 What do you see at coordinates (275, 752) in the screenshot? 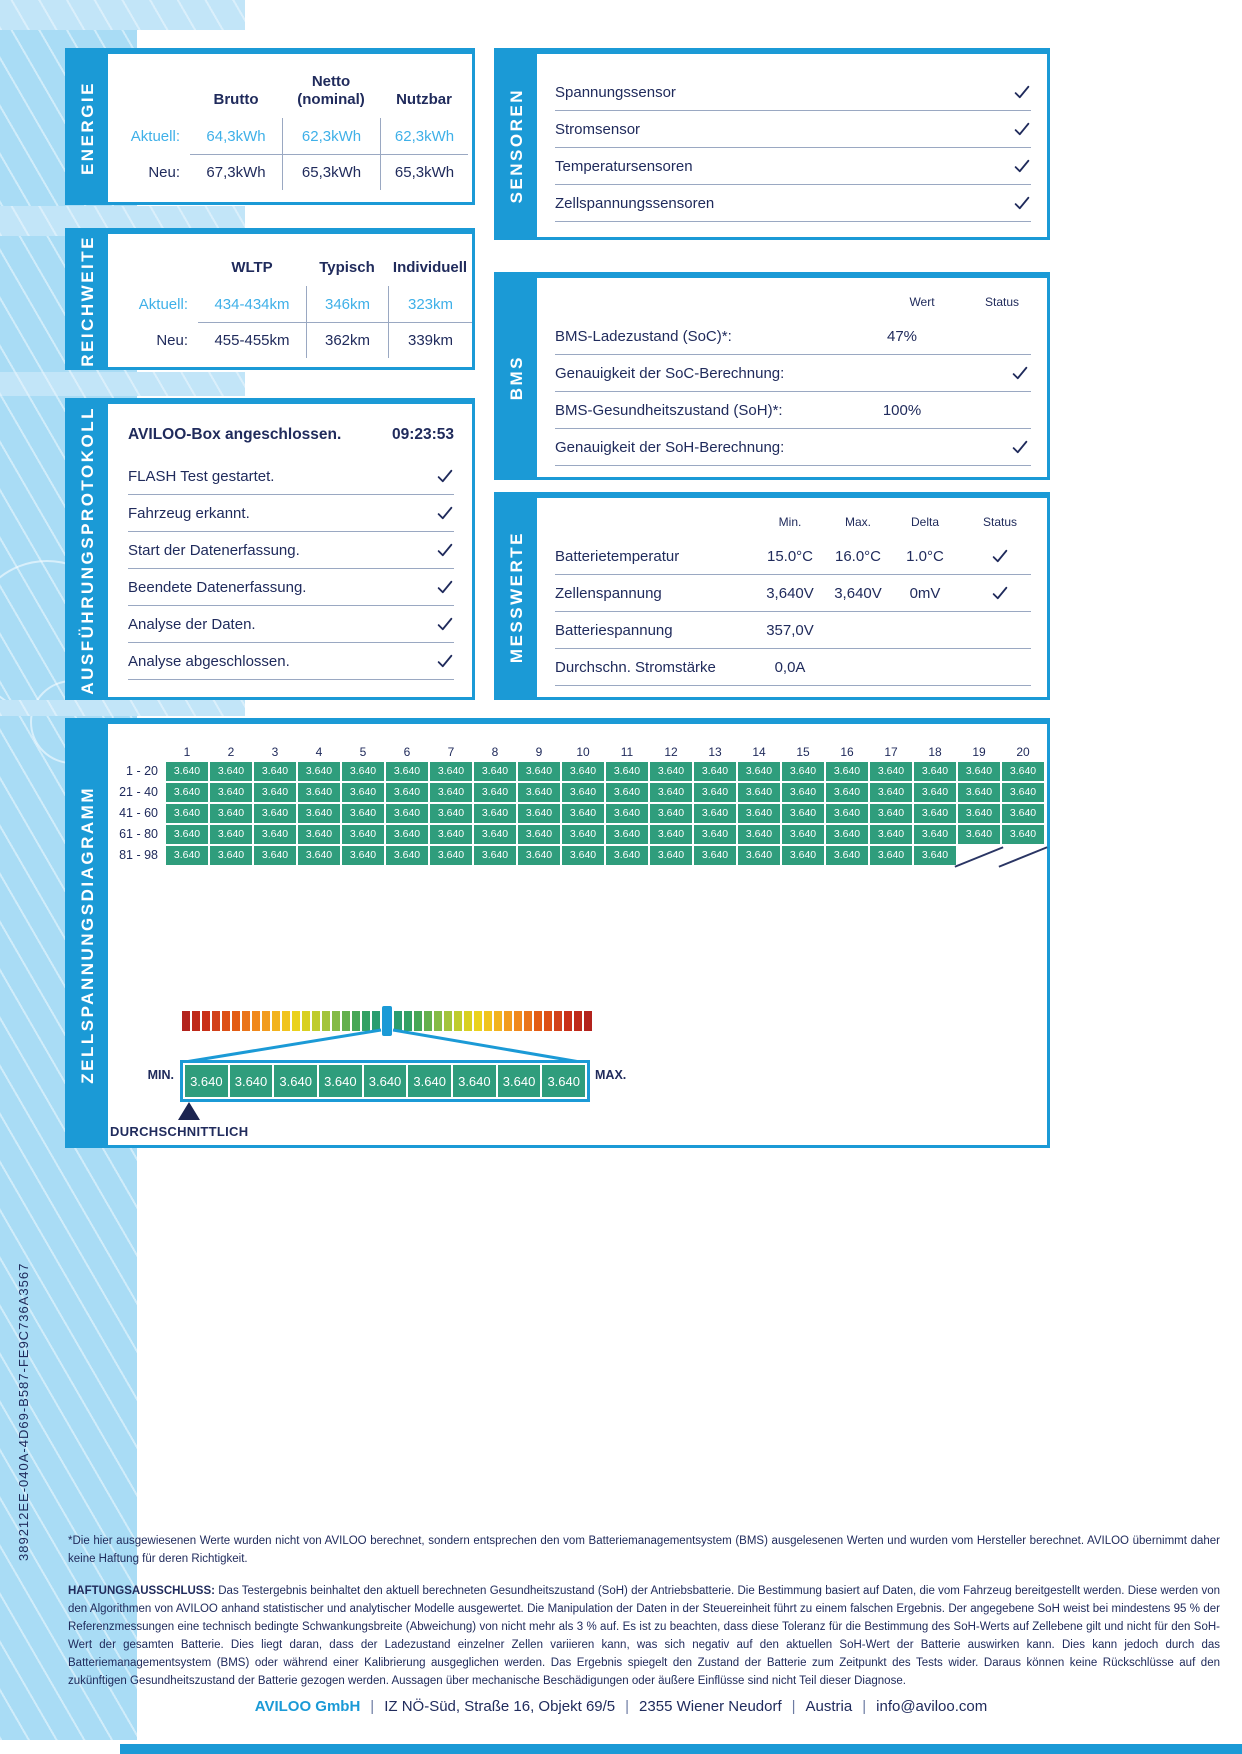
I see `grid-column-number: 3` at bounding box center [275, 752].